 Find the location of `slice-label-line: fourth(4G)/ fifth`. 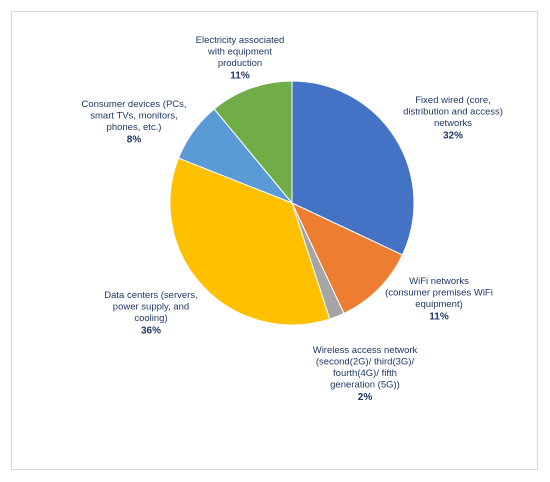

slice-label-line: fourth(4G)/ fifth is located at coordinates (365, 373).